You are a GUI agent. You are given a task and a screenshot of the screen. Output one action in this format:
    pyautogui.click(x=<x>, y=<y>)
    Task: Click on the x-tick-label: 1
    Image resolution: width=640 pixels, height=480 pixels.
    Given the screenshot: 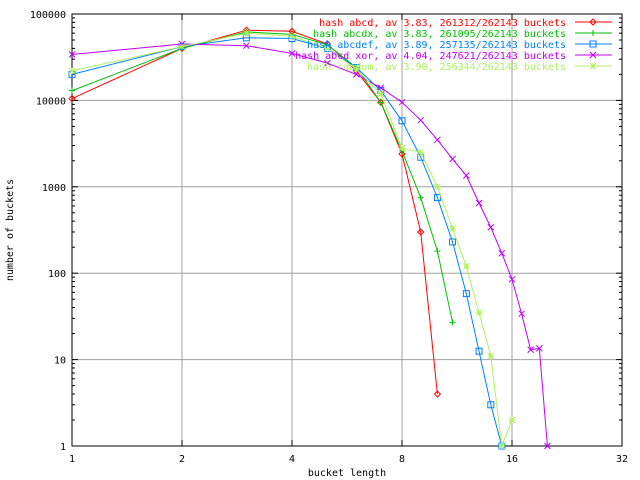 What is the action you would take?
    pyautogui.click(x=72, y=459)
    